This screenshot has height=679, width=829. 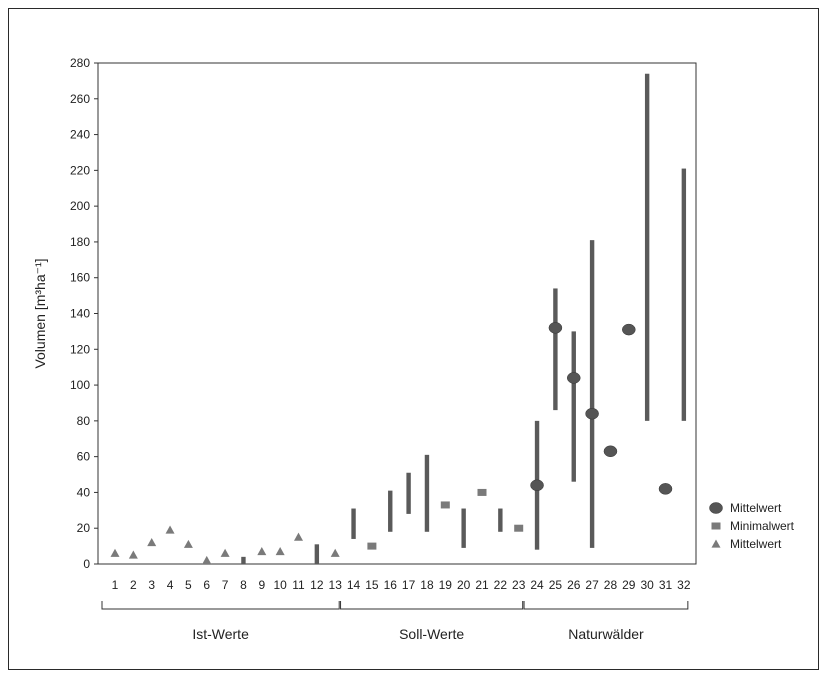 What do you see at coordinates (80, 278) in the screenshot?
I see `y-tick-label: 160` at bounding box center [80, 278].